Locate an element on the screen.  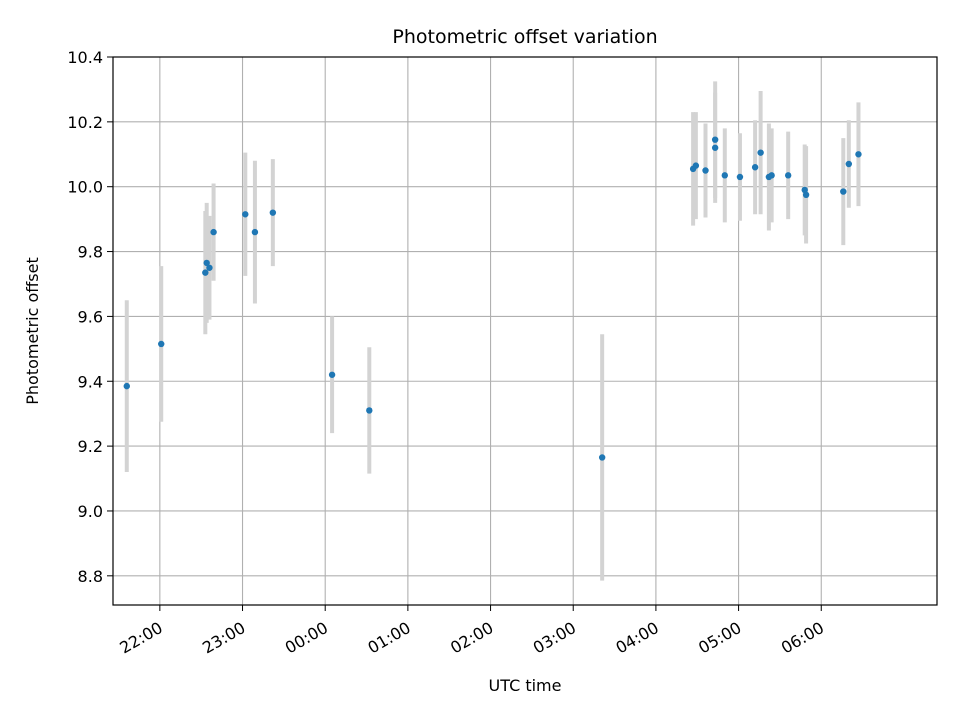
y-tick-label: 9.8 is located at coordinates (90, 252).